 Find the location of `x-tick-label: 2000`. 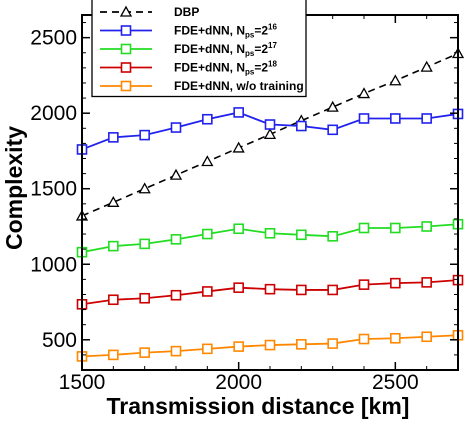

x-tick-label: 2000 is located at coordinates (238, 382).